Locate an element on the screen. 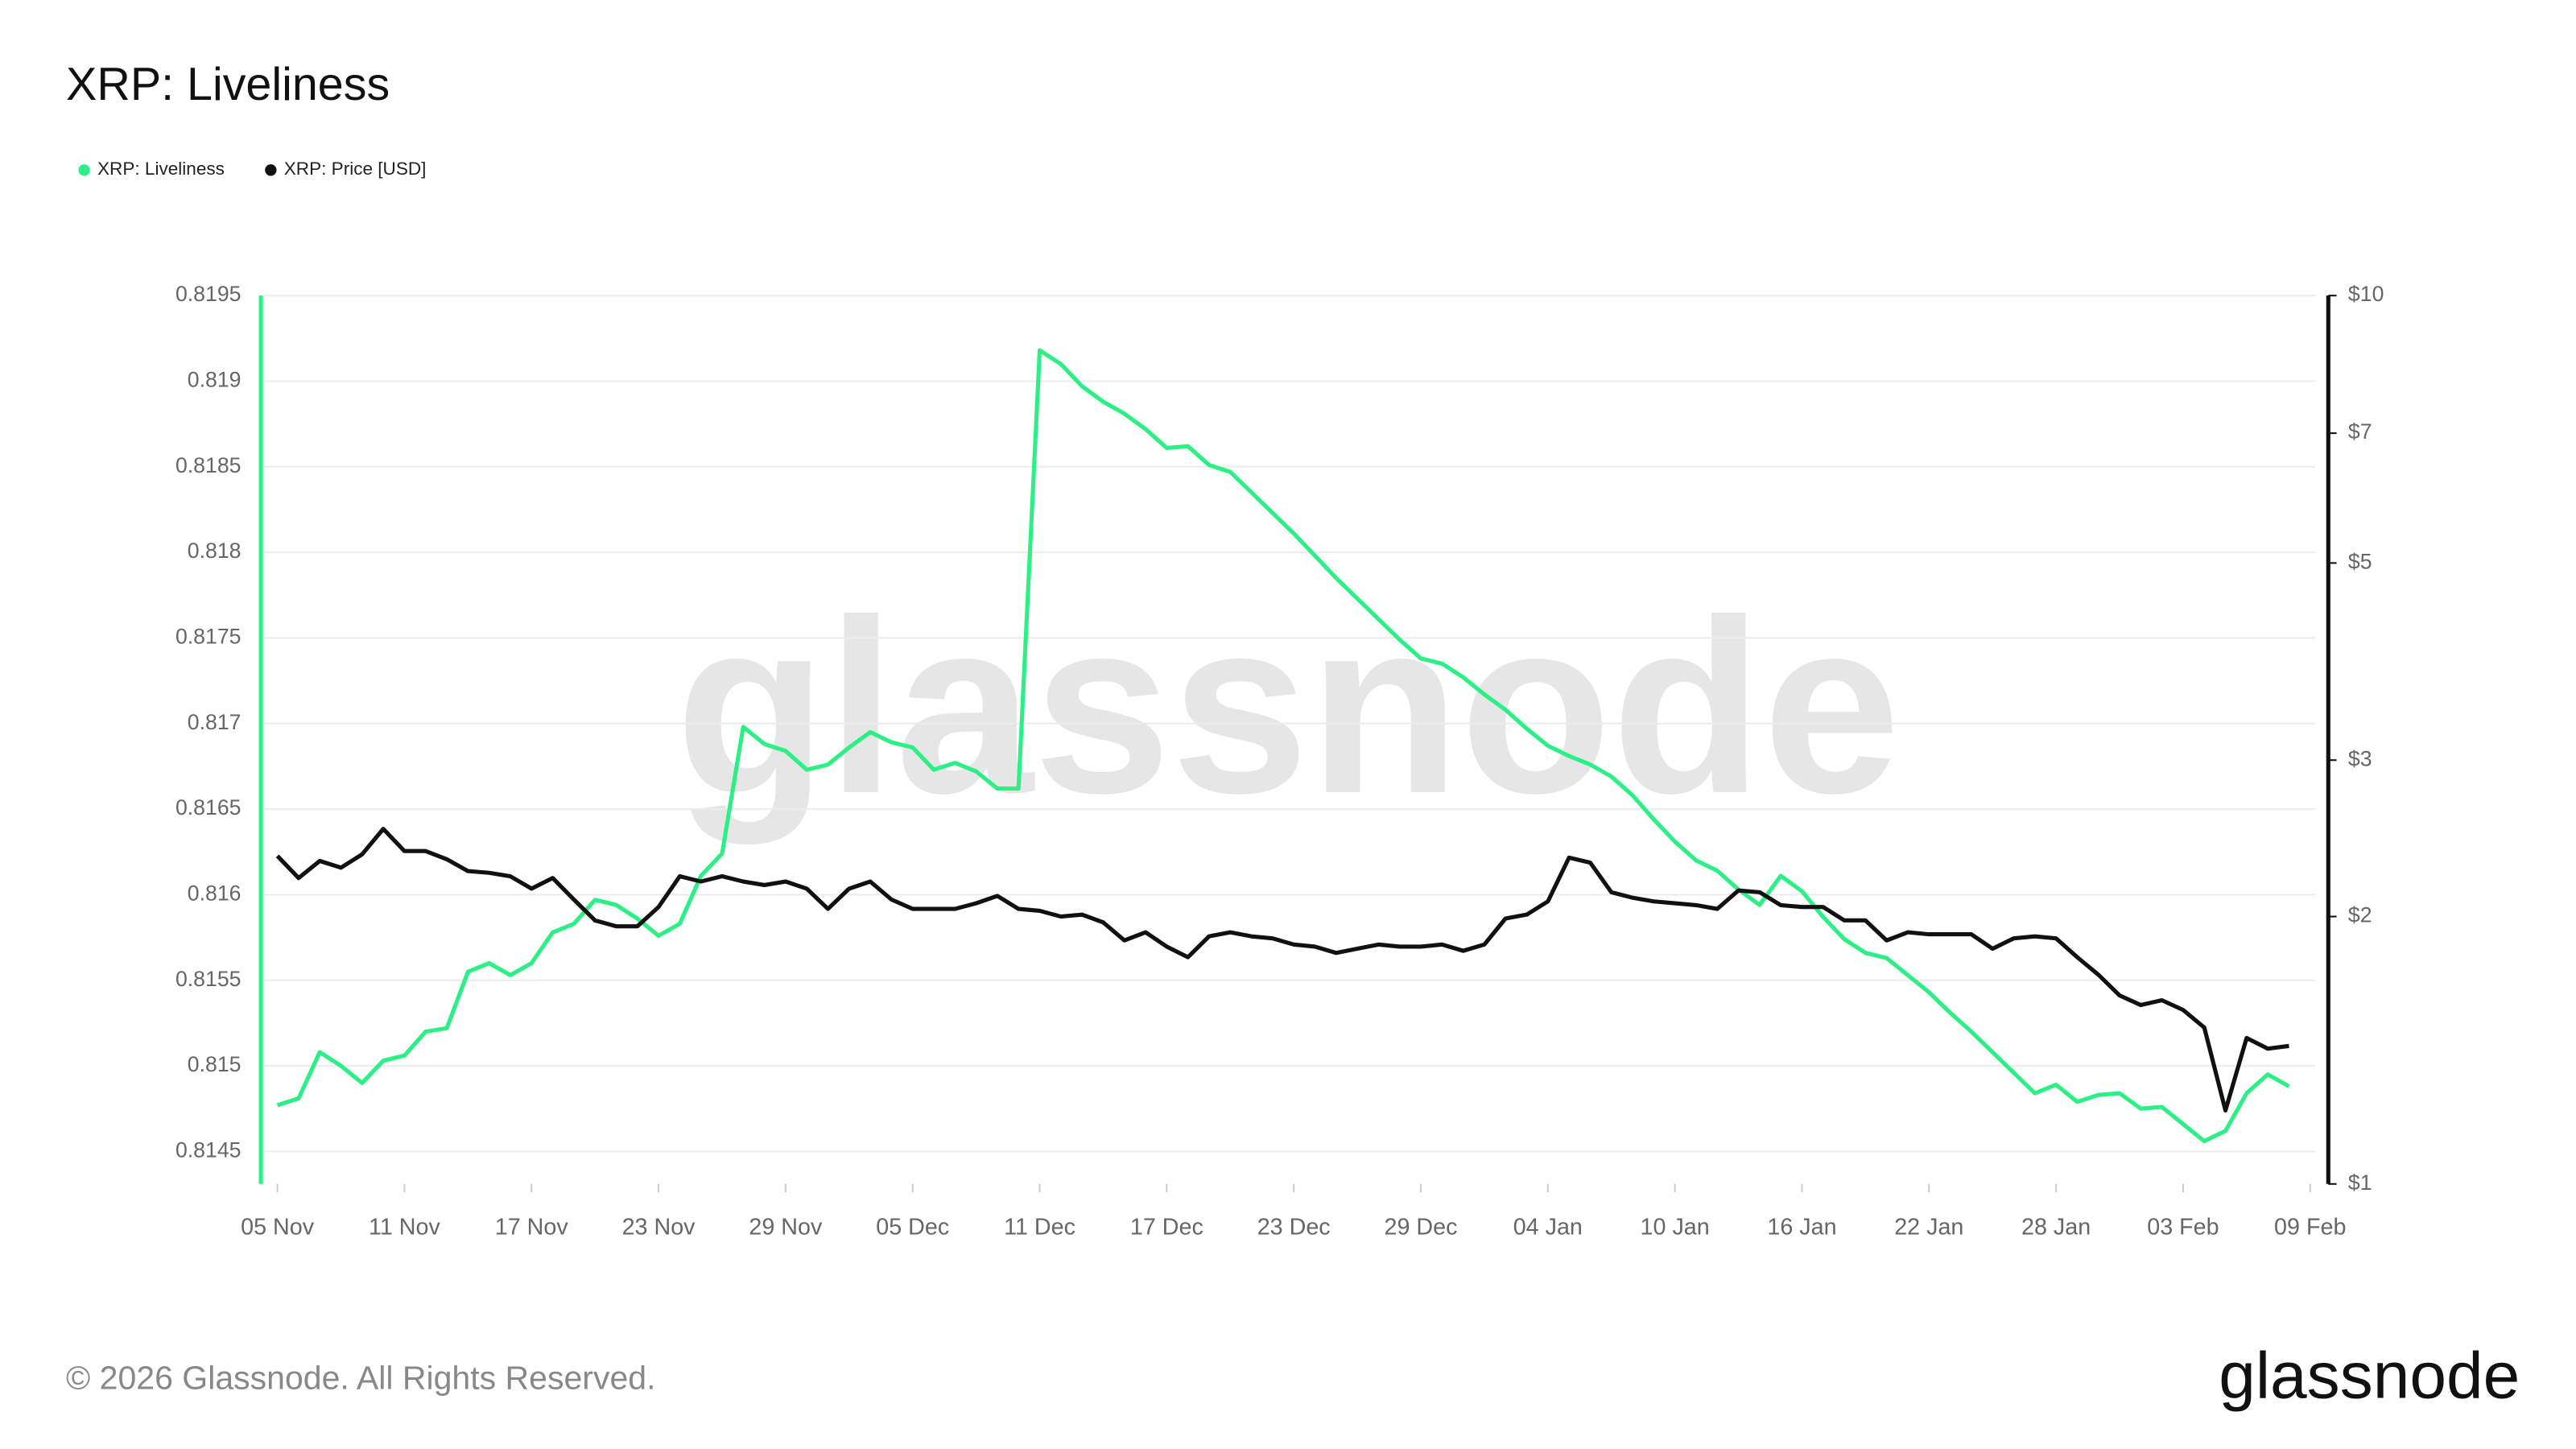  y-tick-label: 0.8185 is located at coordinates (208, 465).